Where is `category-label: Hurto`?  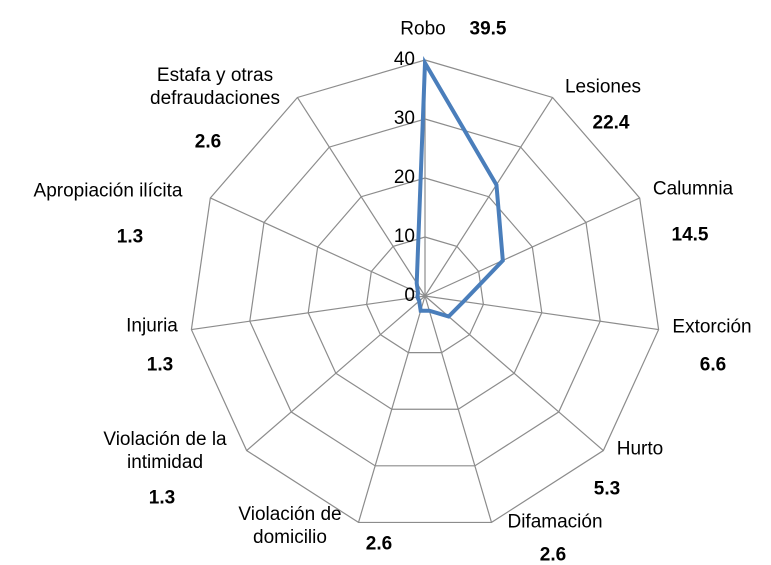
category-label: Hurto is located at coordinates (640, 449).